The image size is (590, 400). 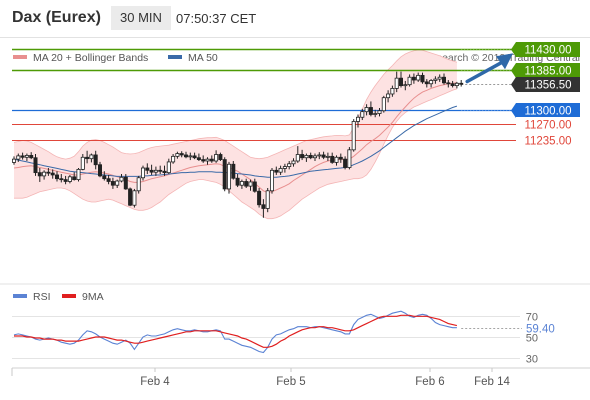 I want to click on level-label-target: 11430.00, so click(x=547, y=51).